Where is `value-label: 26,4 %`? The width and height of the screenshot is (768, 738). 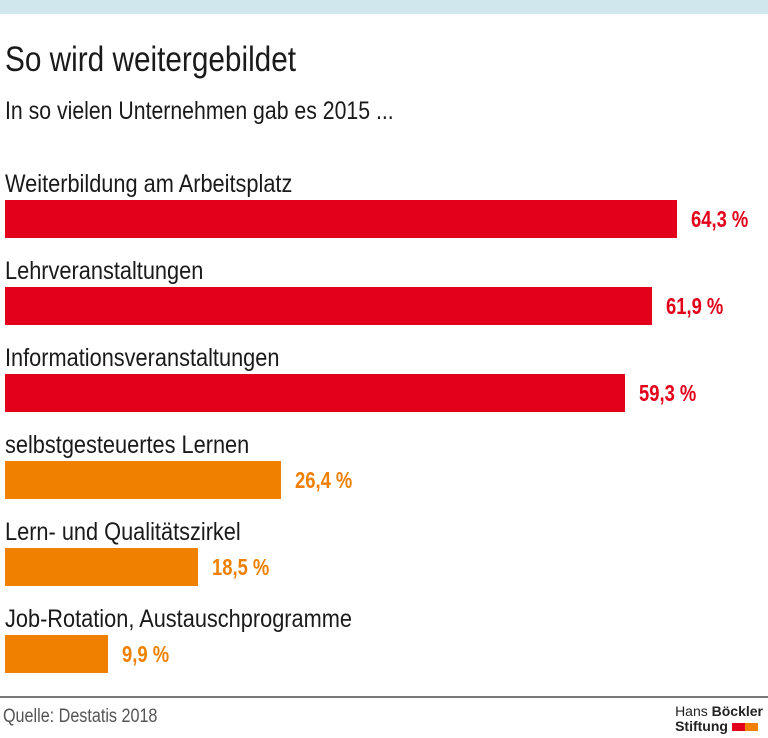 value-label: 26,4 % is located at coordinates (323, 480).